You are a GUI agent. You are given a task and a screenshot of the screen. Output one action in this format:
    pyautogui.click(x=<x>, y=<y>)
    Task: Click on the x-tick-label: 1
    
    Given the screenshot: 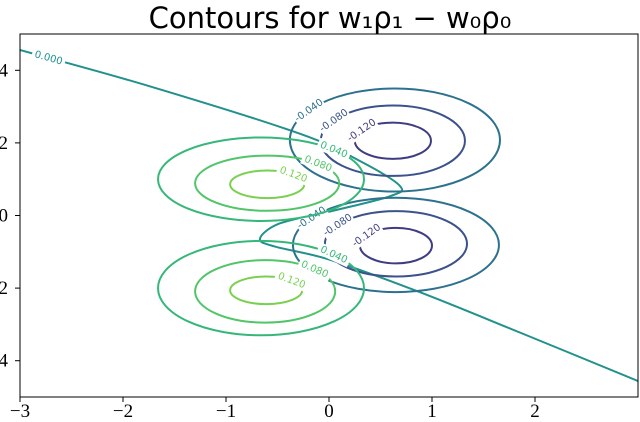 What is the action you would take?
    pyautogui.click(x=432, y=411)
    